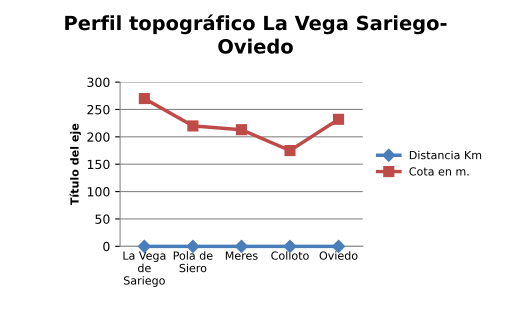 The width and height of the screenshot is (511, 322). What do you see at coordinates (99, 192) in the screenshot?
I see `y-tick-label: 100` at bounding box center [99, 192].